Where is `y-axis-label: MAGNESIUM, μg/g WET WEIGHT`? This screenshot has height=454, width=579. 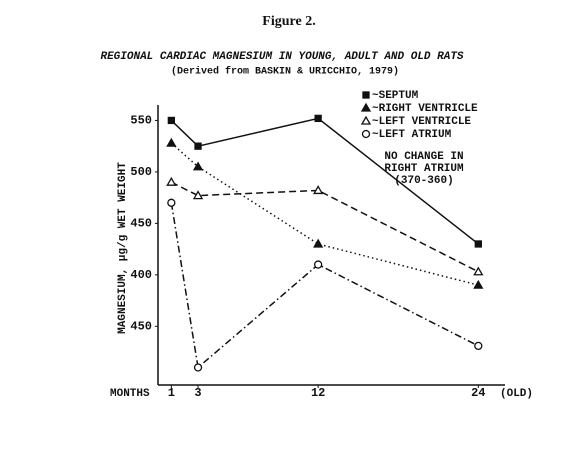
y-axis-label: MAGNESIUM, μg/g WET WEIGHT is located at coordinates (123, 248).